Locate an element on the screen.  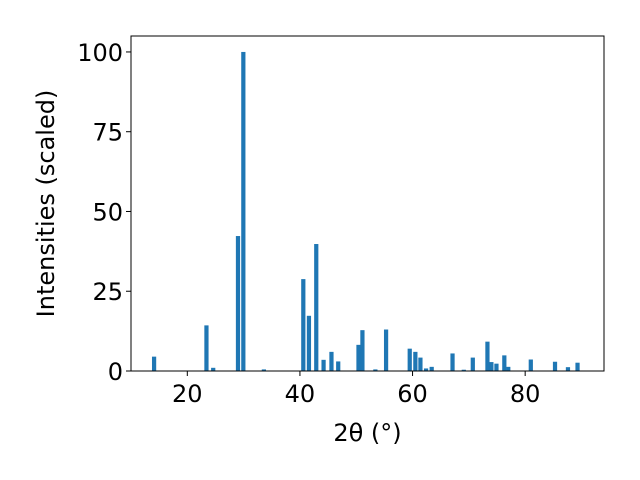
y-axis-ticks: 0 25 50 75 100 is located at coordinates (104, 212).